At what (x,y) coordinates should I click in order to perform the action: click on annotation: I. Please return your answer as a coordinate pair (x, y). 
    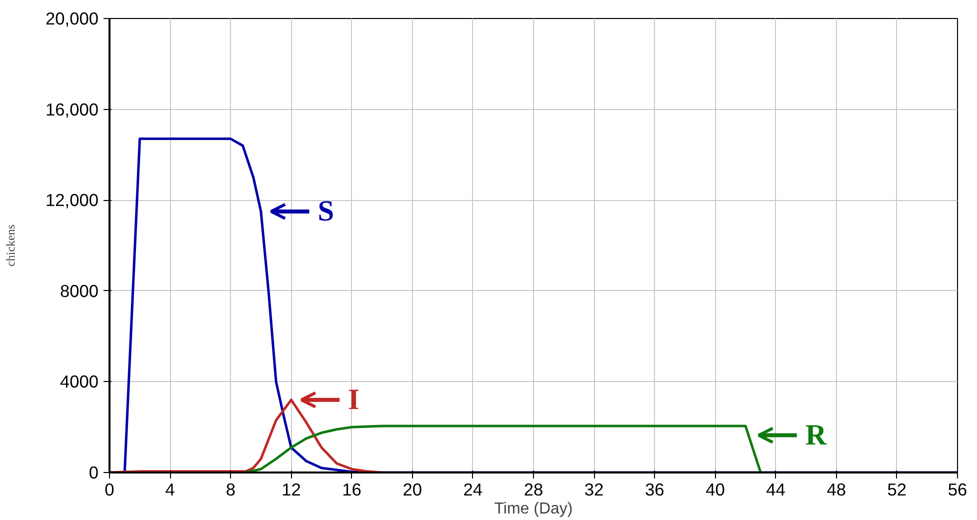
    Looking at the image, I should click on (354, 400).